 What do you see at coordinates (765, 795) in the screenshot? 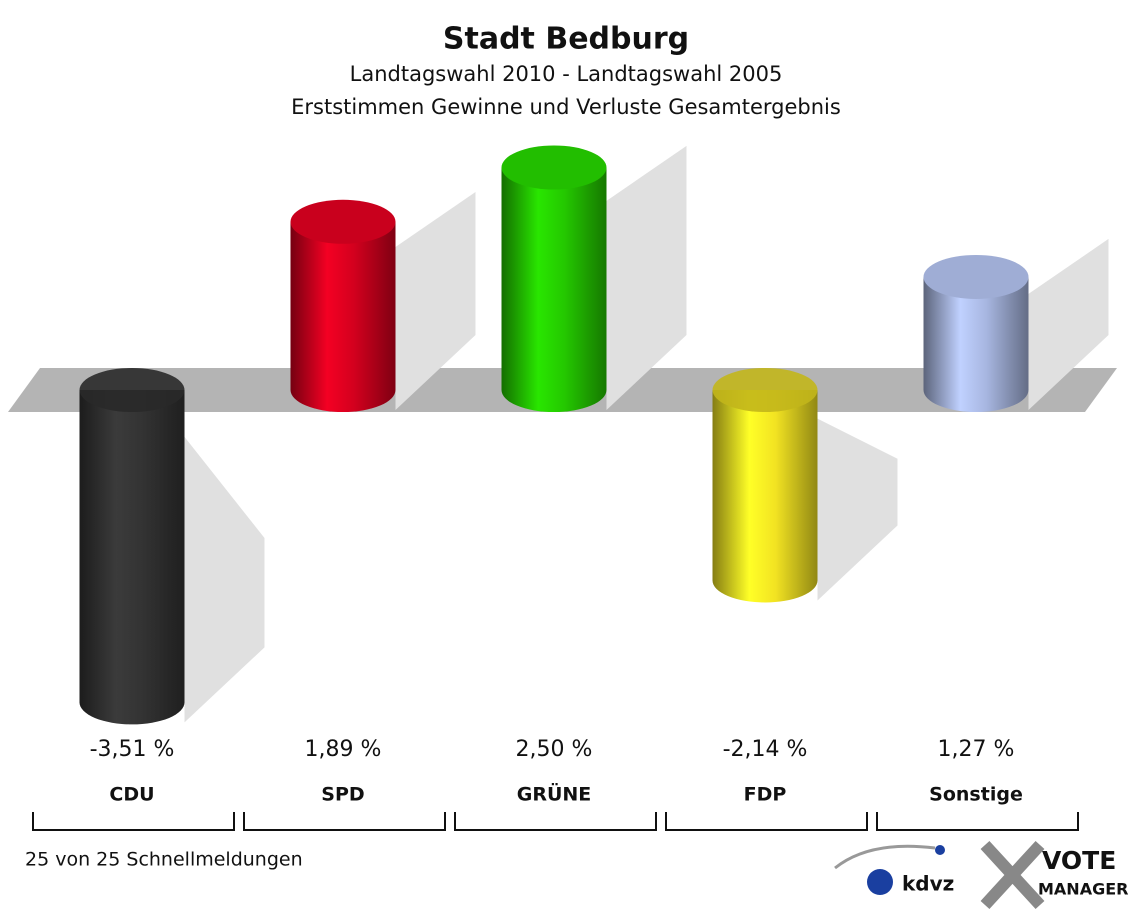
I see `category-label: FDP` at bounding box center [765, 795].